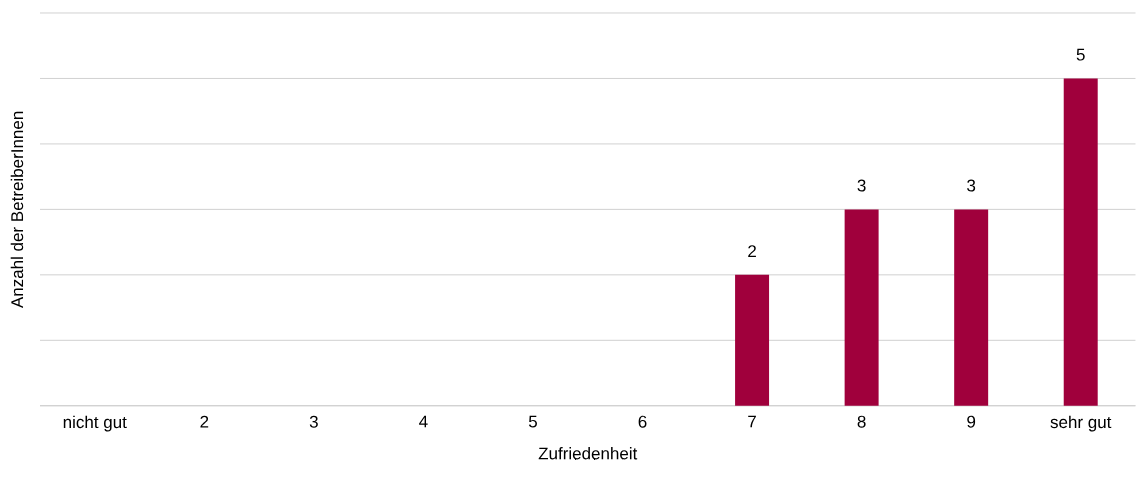  Describe the element at coordinates (532, 421) in the screenshot. I see `x-tick-label: 5` at that location.